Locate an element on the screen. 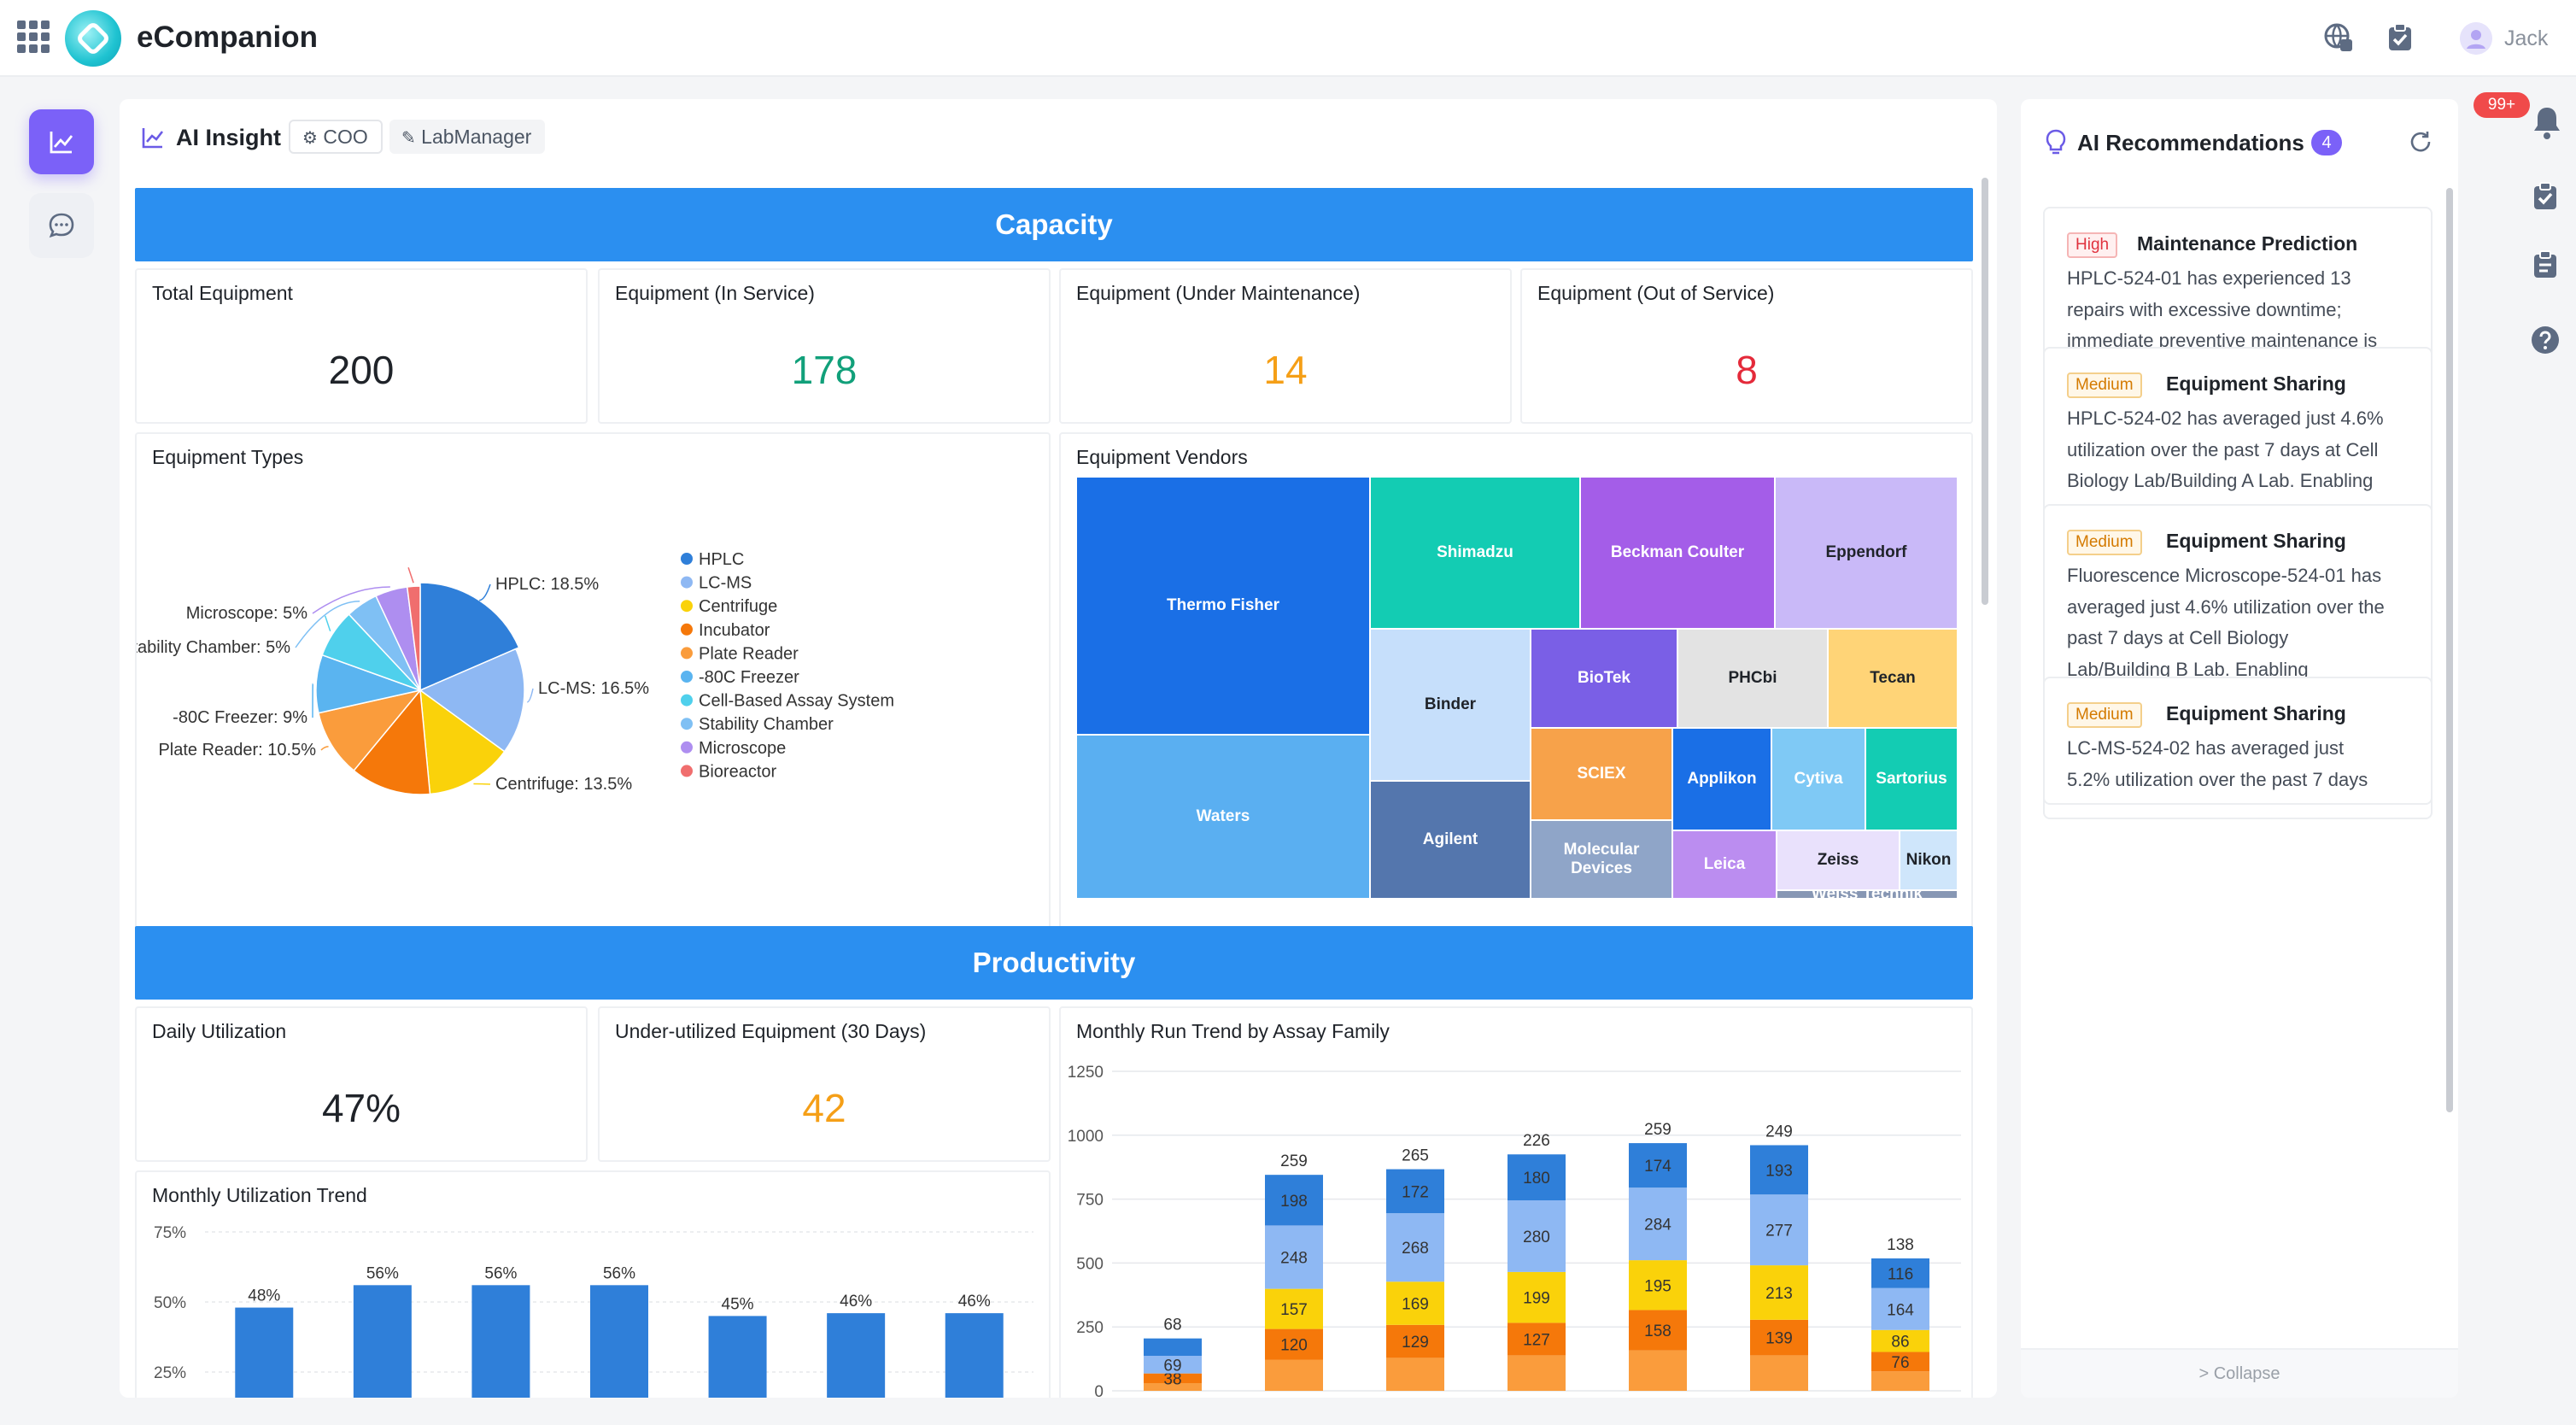 The width and height of the screenshot is (2576, 1425). treemap-tile: Binder is located at coordinates (1450, 705).